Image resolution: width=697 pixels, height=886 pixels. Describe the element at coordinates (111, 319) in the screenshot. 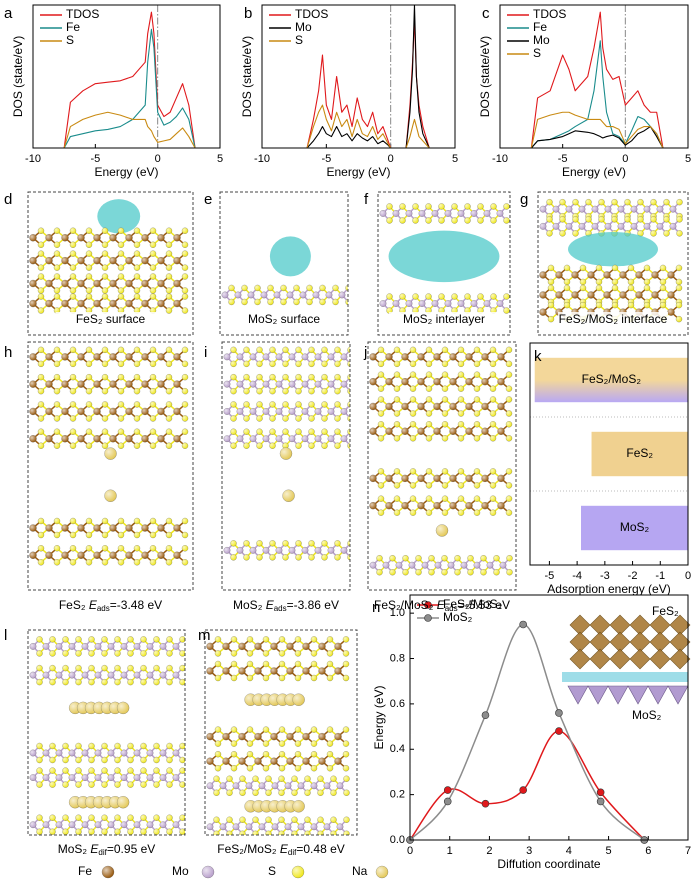

I see `caption: FeS₂ surface` at that location.